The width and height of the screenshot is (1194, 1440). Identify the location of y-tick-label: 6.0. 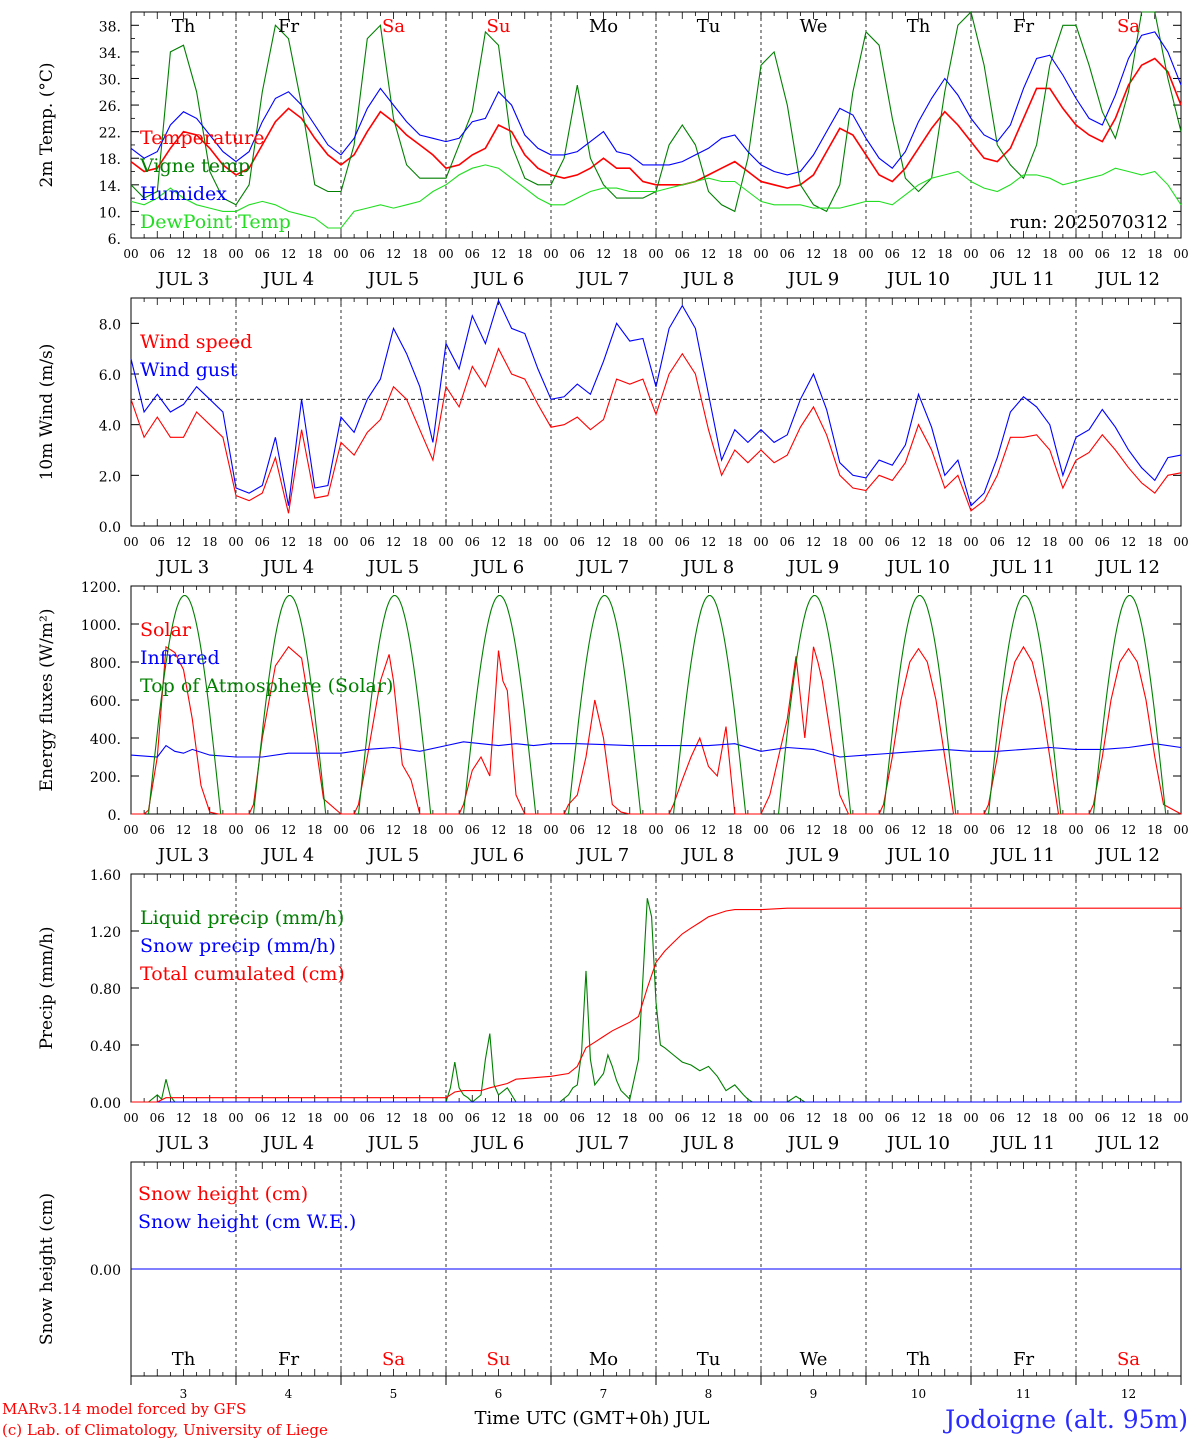
(110, 376).